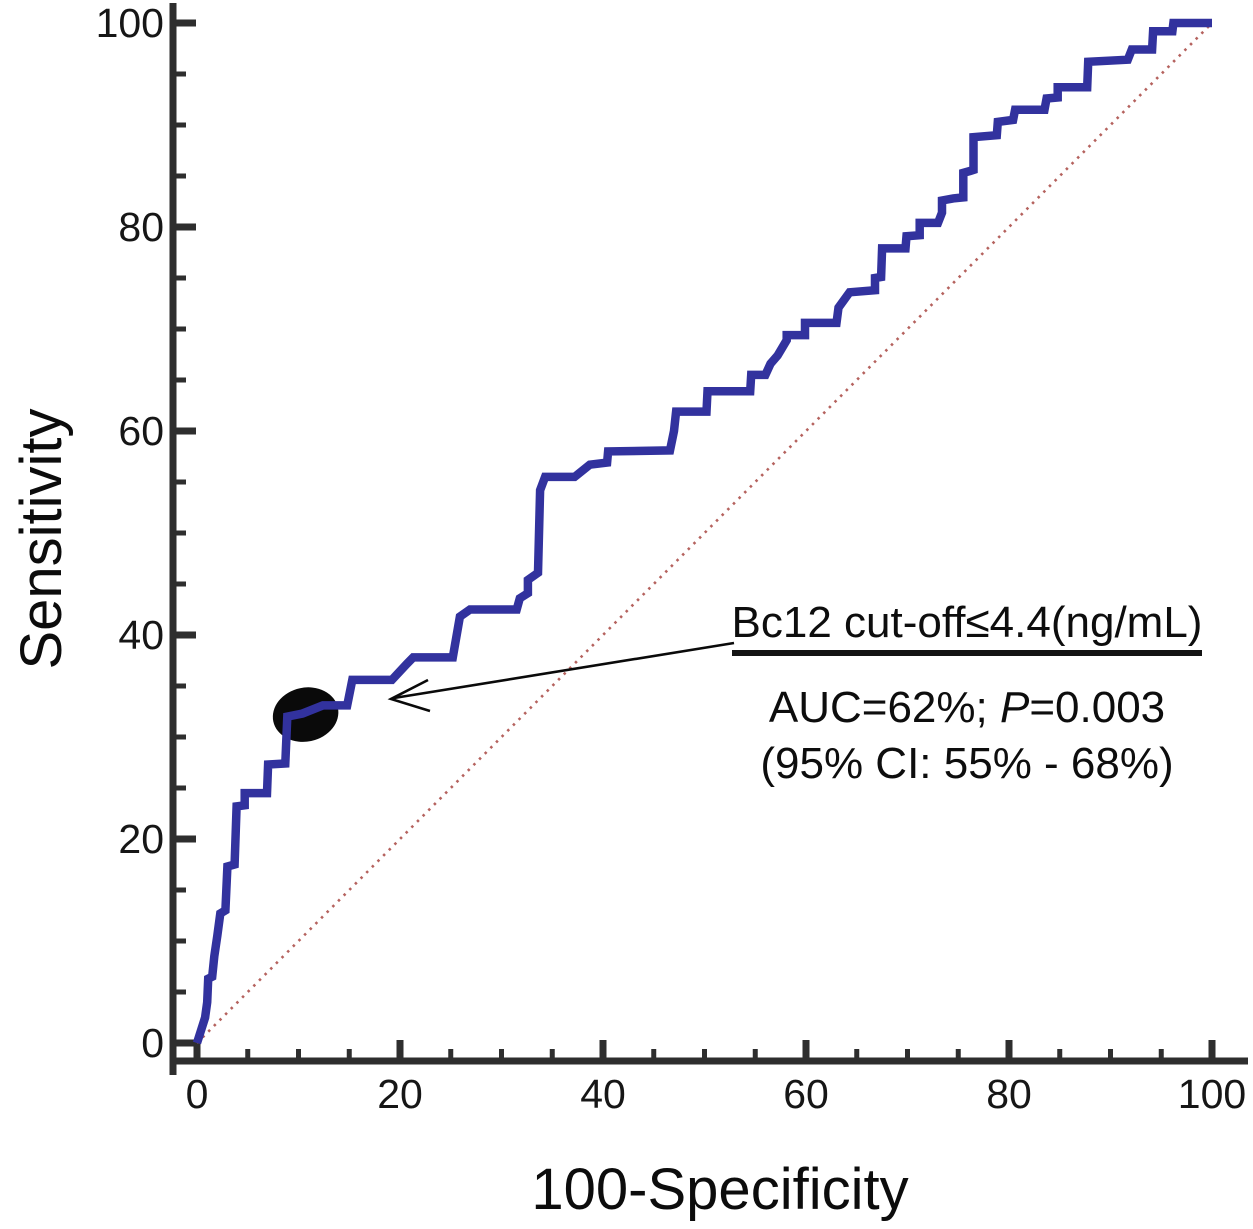 This screenshot has width=1253, height=1229. Describe the element at coordinates (197, 1094) in the screenshot. I see `x-tick-label-0: 0` at that location.